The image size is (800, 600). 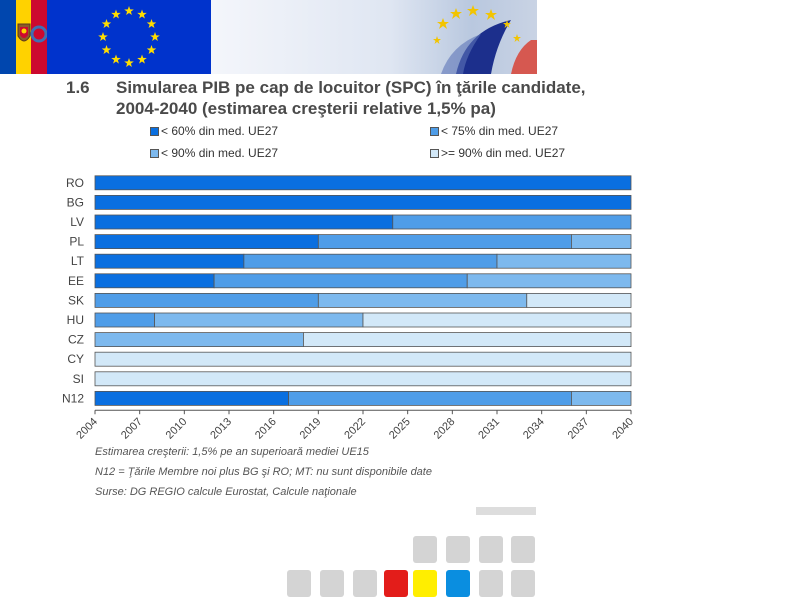 I want to click on decor-bar, so click(x=506, y=511).